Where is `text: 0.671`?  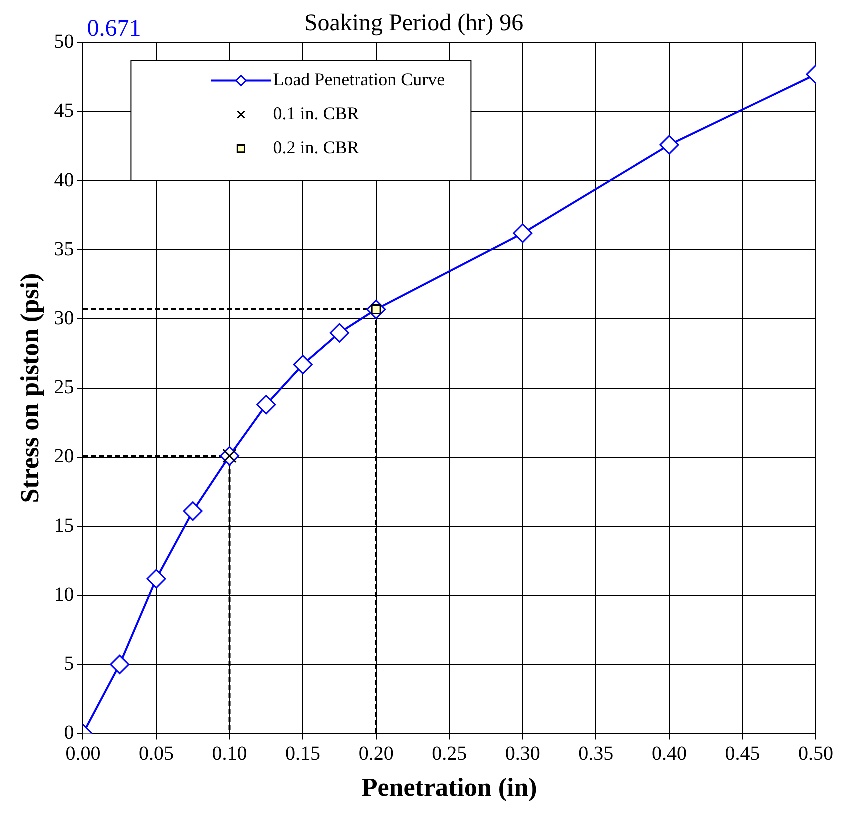
text: 0.671 is located at coordinates (114, 29).